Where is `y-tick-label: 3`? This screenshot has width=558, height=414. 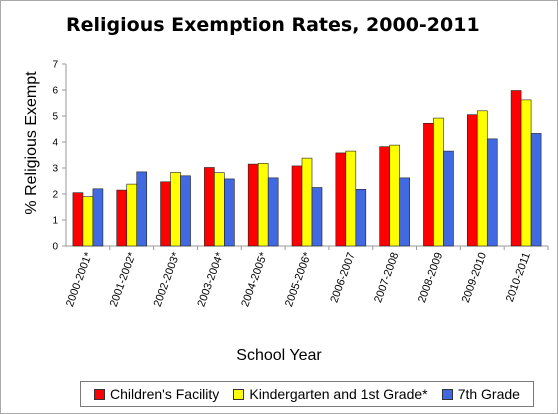 y-tick-label: 3 is located at coordinates (55, 169).